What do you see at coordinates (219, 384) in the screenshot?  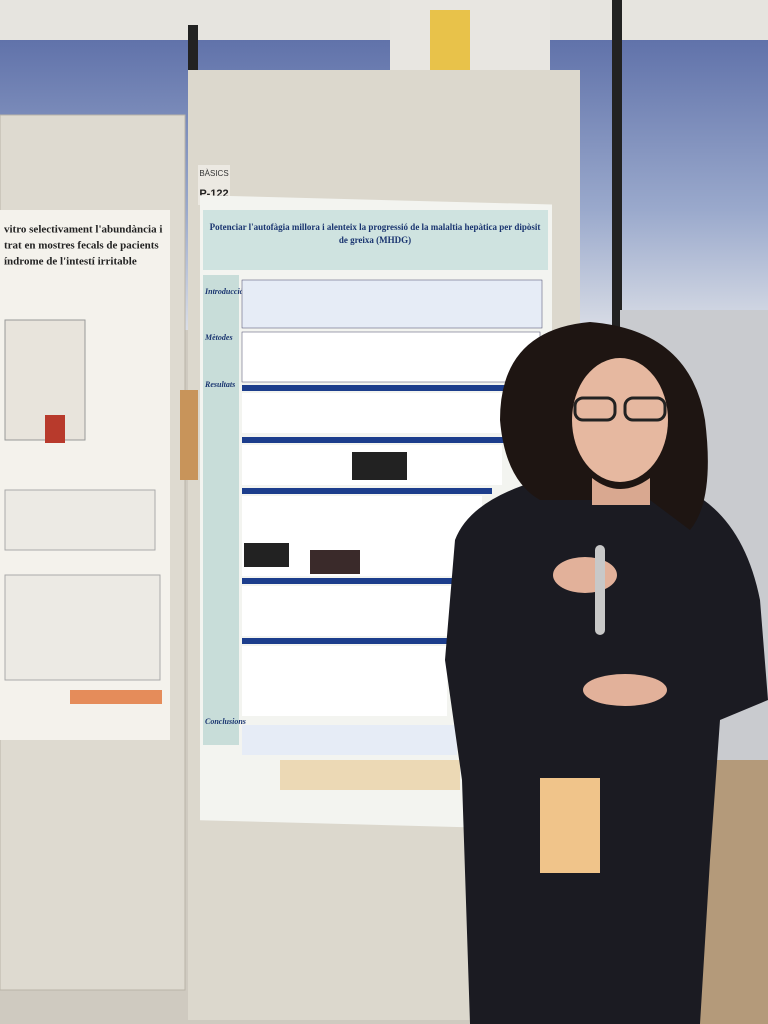 I see `section-label: Resultats` at bounding box center [219, 384].